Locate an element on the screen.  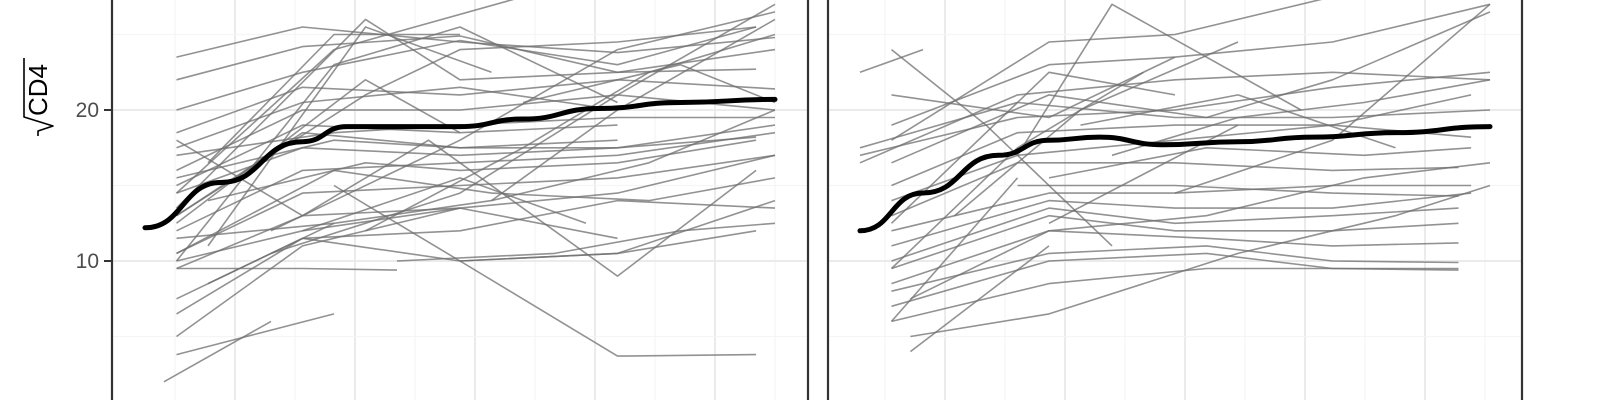
y-axis-title: CD4 is located at coordinates (38, 97).